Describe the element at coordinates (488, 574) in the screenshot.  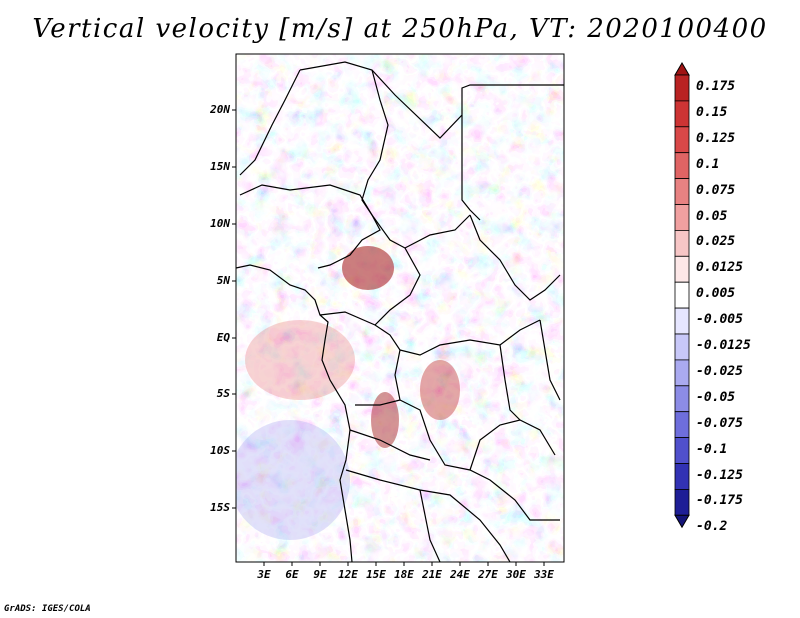
I see `lon-label: 27E` at that location.